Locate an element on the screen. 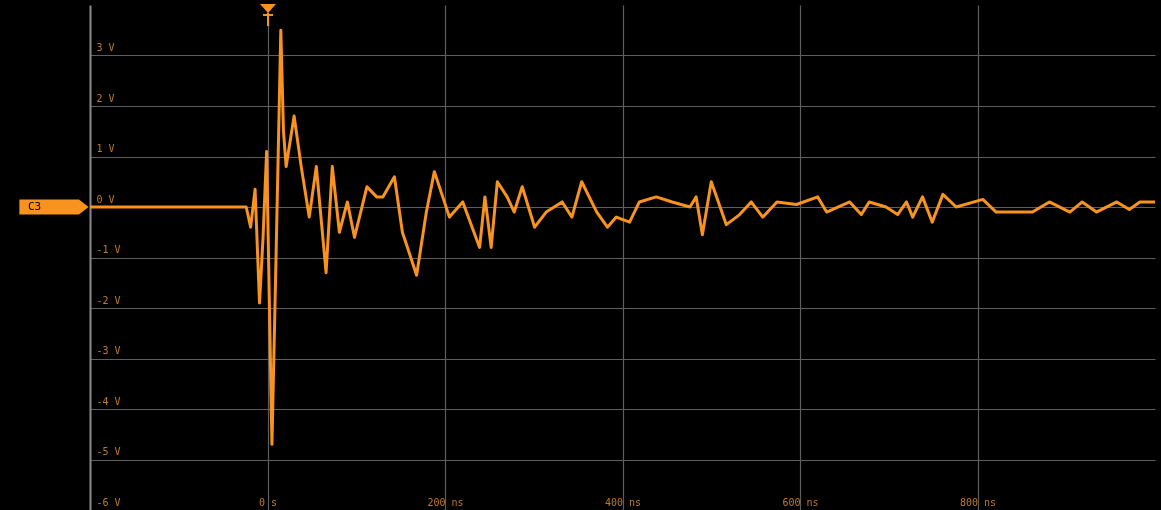 The width and height of the screenshot is (1161, 510). y-tick-label: -1 V is located at coordinates (108, 249).